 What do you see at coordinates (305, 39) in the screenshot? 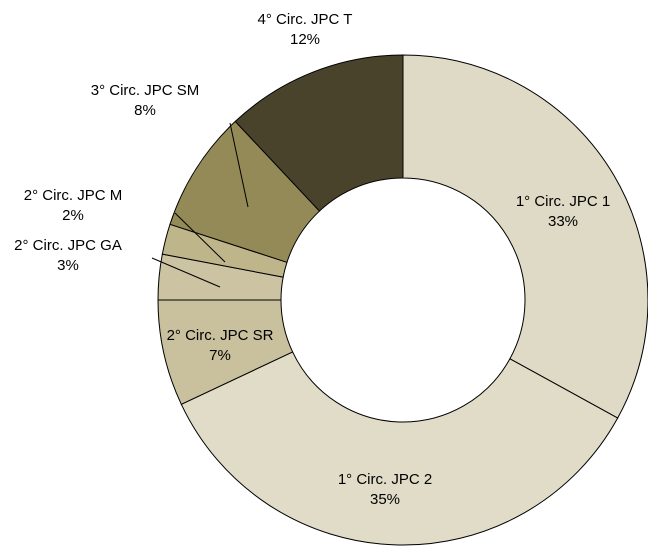
I see `slice-label-percent: 12%` at bounding box center [305, 39].